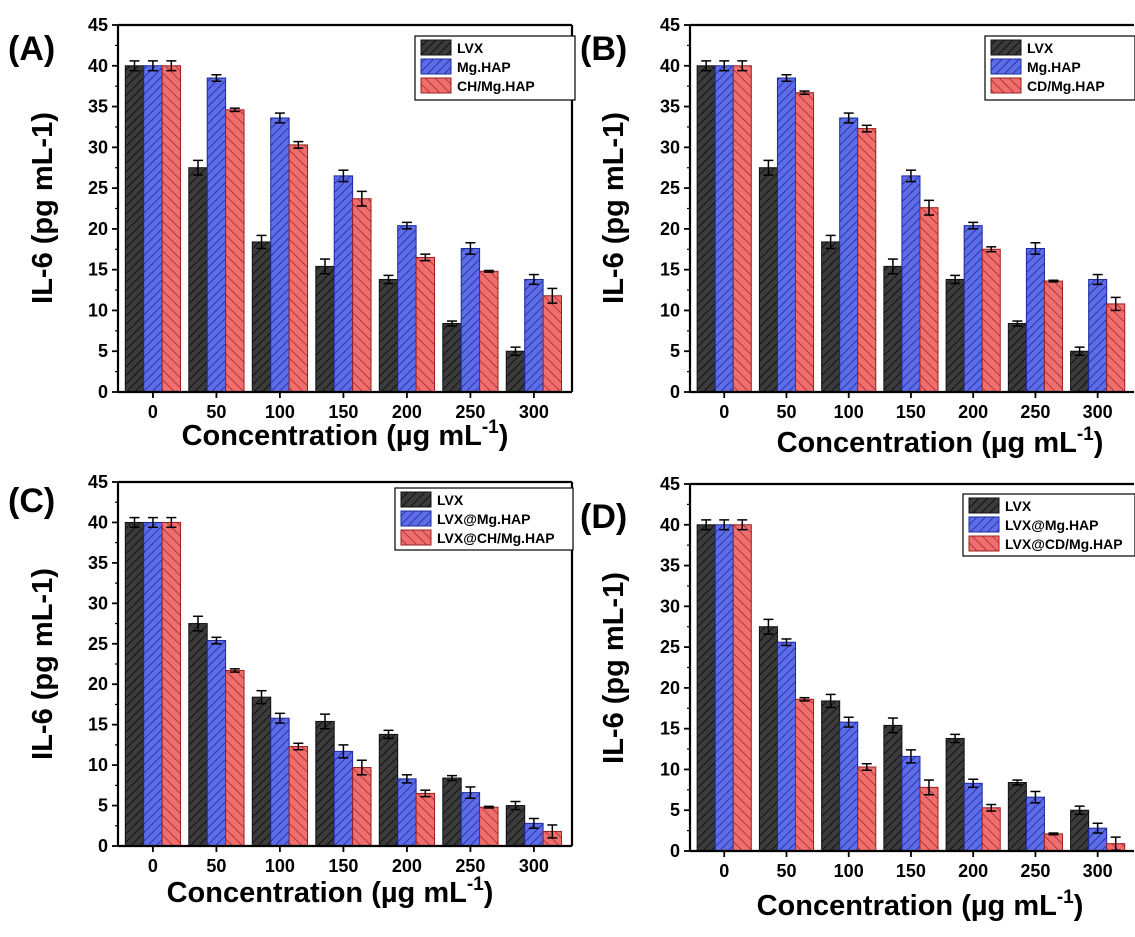  Describe the element at coordinates (343, 412) in the screenshot. I see `x-tick-label: 150` at that location.